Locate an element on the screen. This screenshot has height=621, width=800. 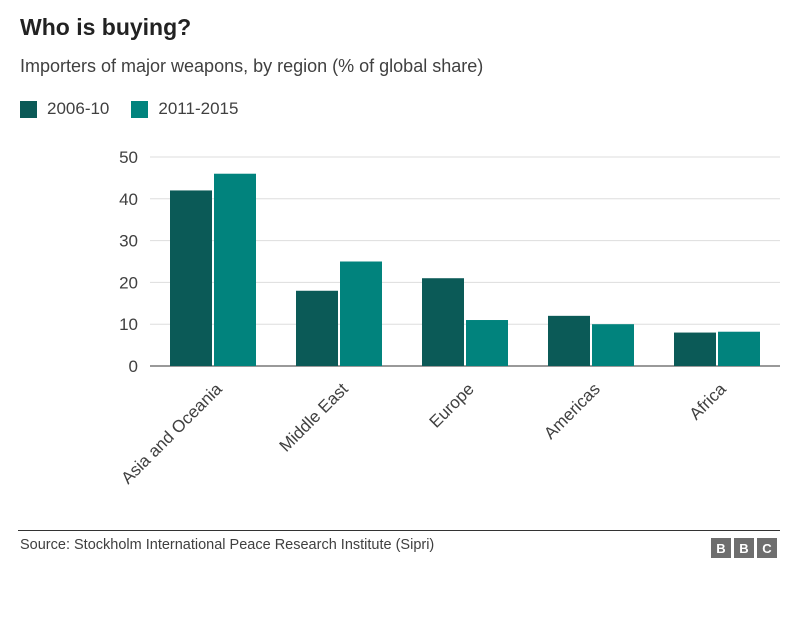
x-tick-label-africa: Africa is located at coordinates (708, 401).